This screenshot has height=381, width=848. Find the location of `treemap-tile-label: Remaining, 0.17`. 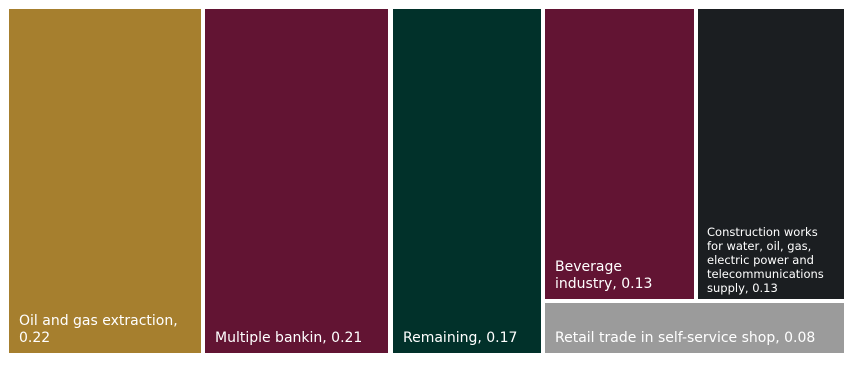

treemap-tile-label: Remaining, 0.17 is located at coordinates (460, 338).